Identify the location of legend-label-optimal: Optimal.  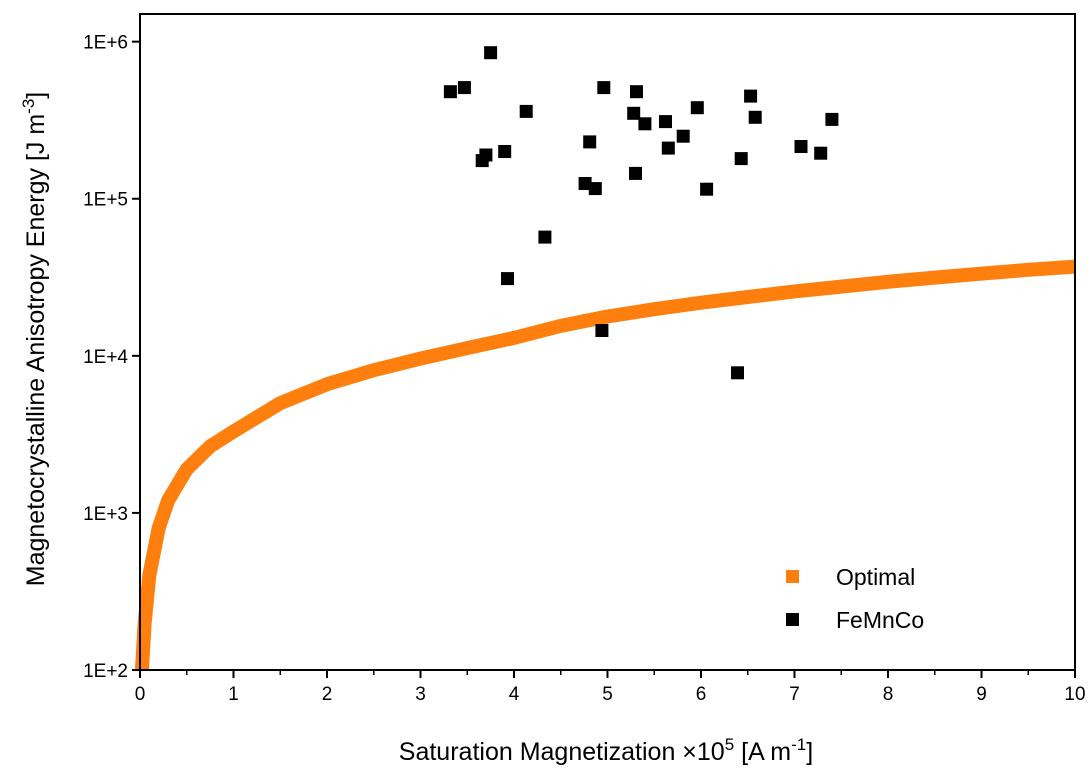
(875, 577).